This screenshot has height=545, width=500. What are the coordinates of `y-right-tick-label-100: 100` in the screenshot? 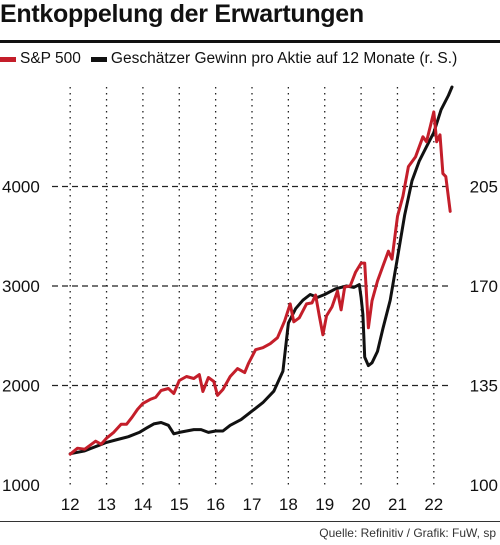 It's located at (484, 485).